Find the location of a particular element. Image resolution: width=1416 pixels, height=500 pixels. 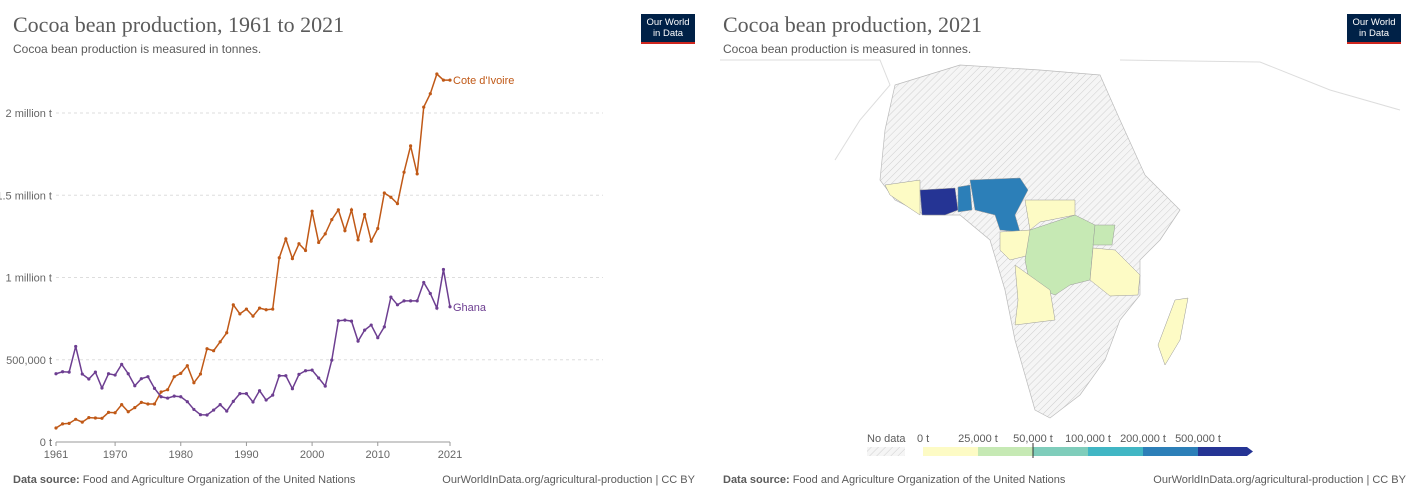

country-guinea-region is located at coordinates (902, 197).